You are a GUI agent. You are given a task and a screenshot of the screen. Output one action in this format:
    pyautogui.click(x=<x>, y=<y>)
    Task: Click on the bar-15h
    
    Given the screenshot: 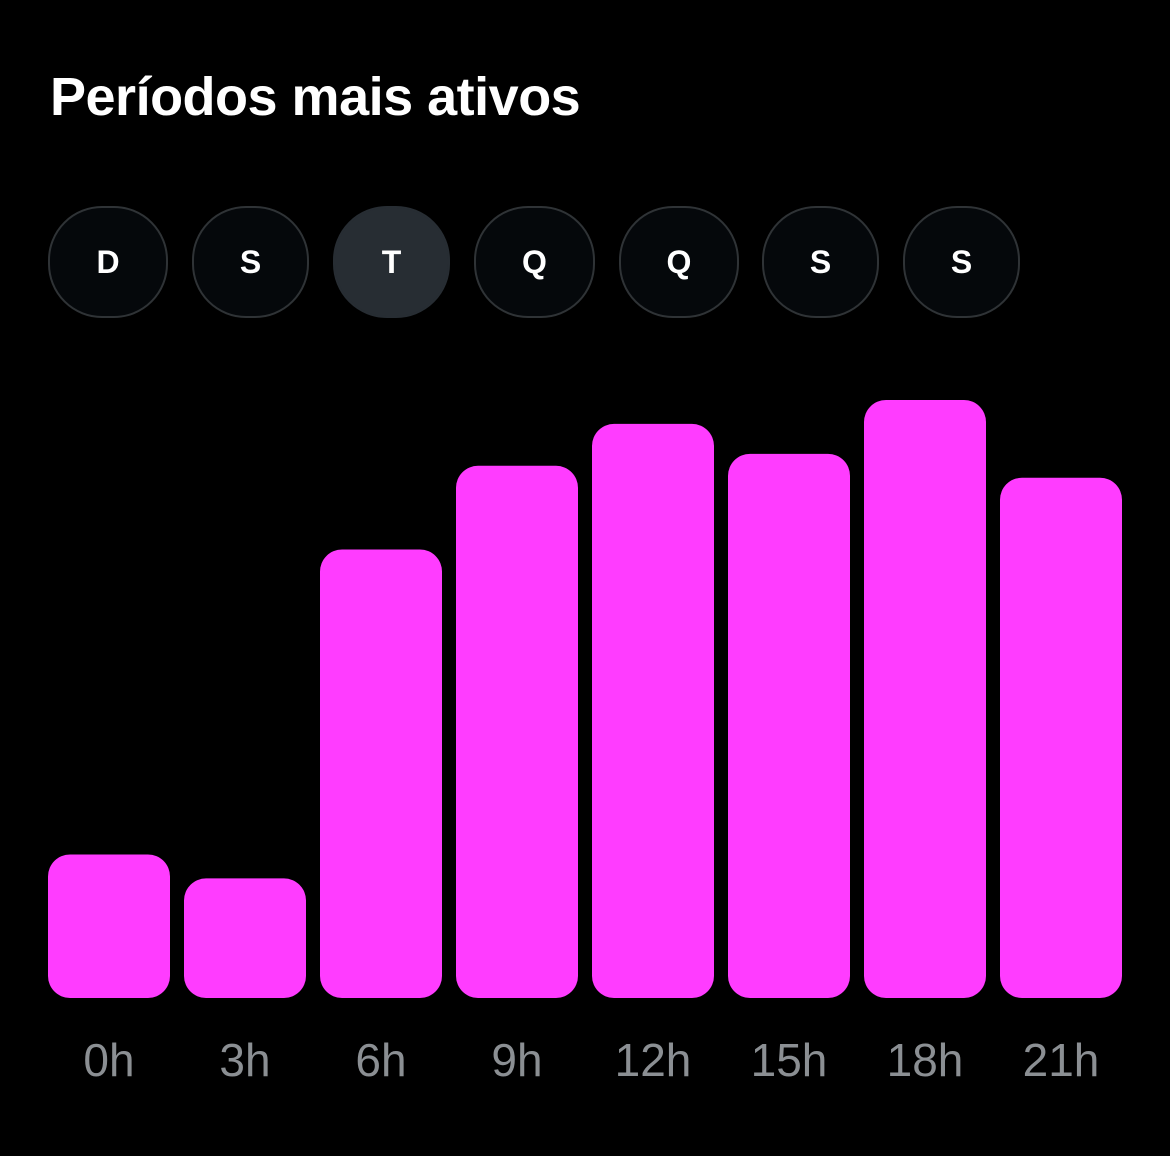 What is the action you would take?
    pyautogui.click(x=789, y=725)
    